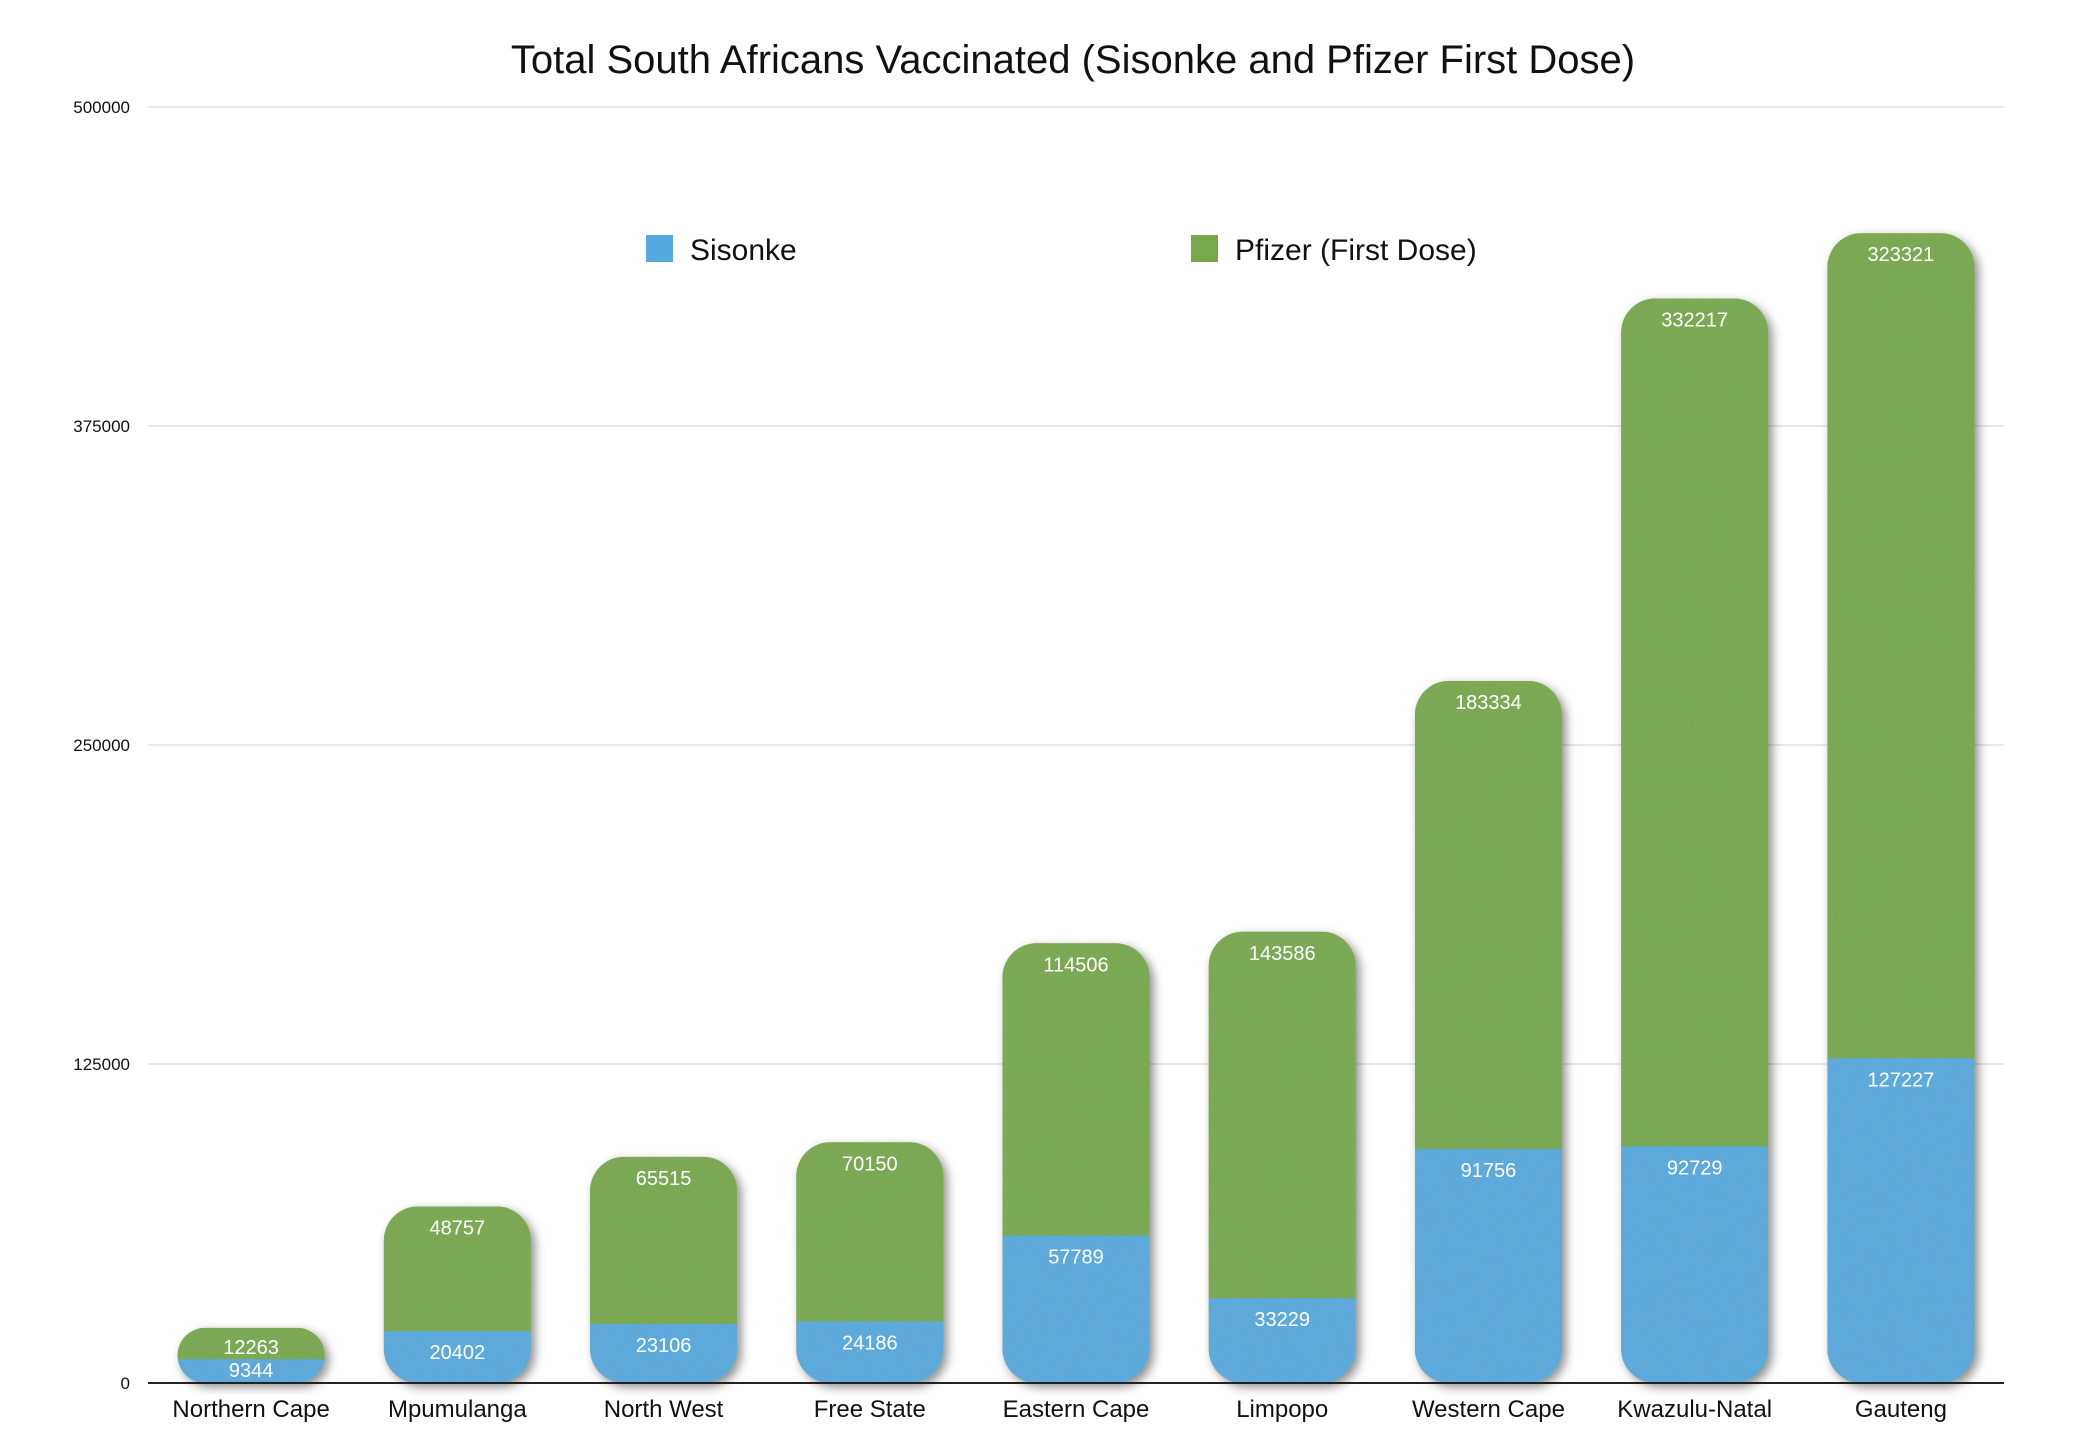 This screenshot has height=1456, width=2094. What do you see at coordinates (1901, 1409) in the screenshot?
I see `x-tick-label: Gauteng` at bounding box center [1901, 1409].